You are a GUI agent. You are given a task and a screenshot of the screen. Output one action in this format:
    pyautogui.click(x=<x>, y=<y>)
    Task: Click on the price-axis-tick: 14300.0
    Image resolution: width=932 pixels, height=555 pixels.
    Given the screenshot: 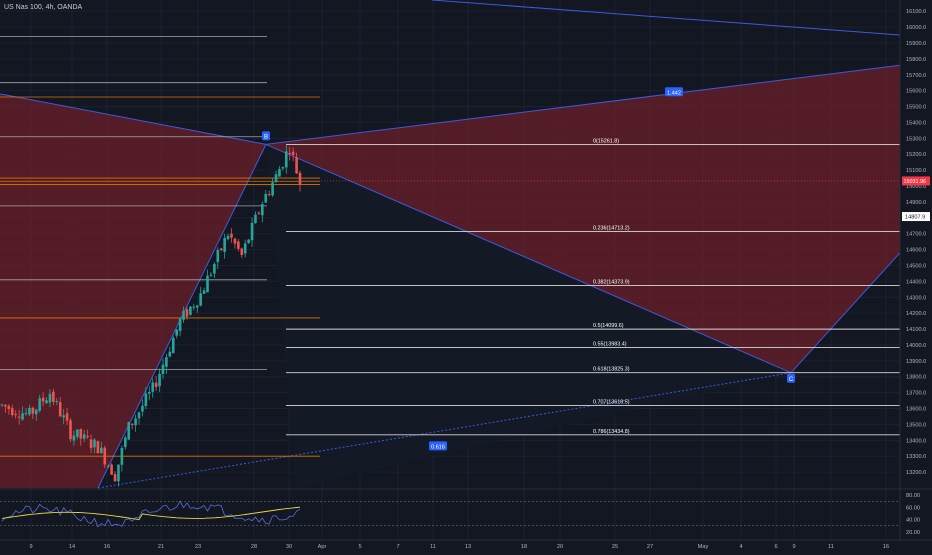 What is the action you would take?
    pyautogui.click(x=916, y=298)
    